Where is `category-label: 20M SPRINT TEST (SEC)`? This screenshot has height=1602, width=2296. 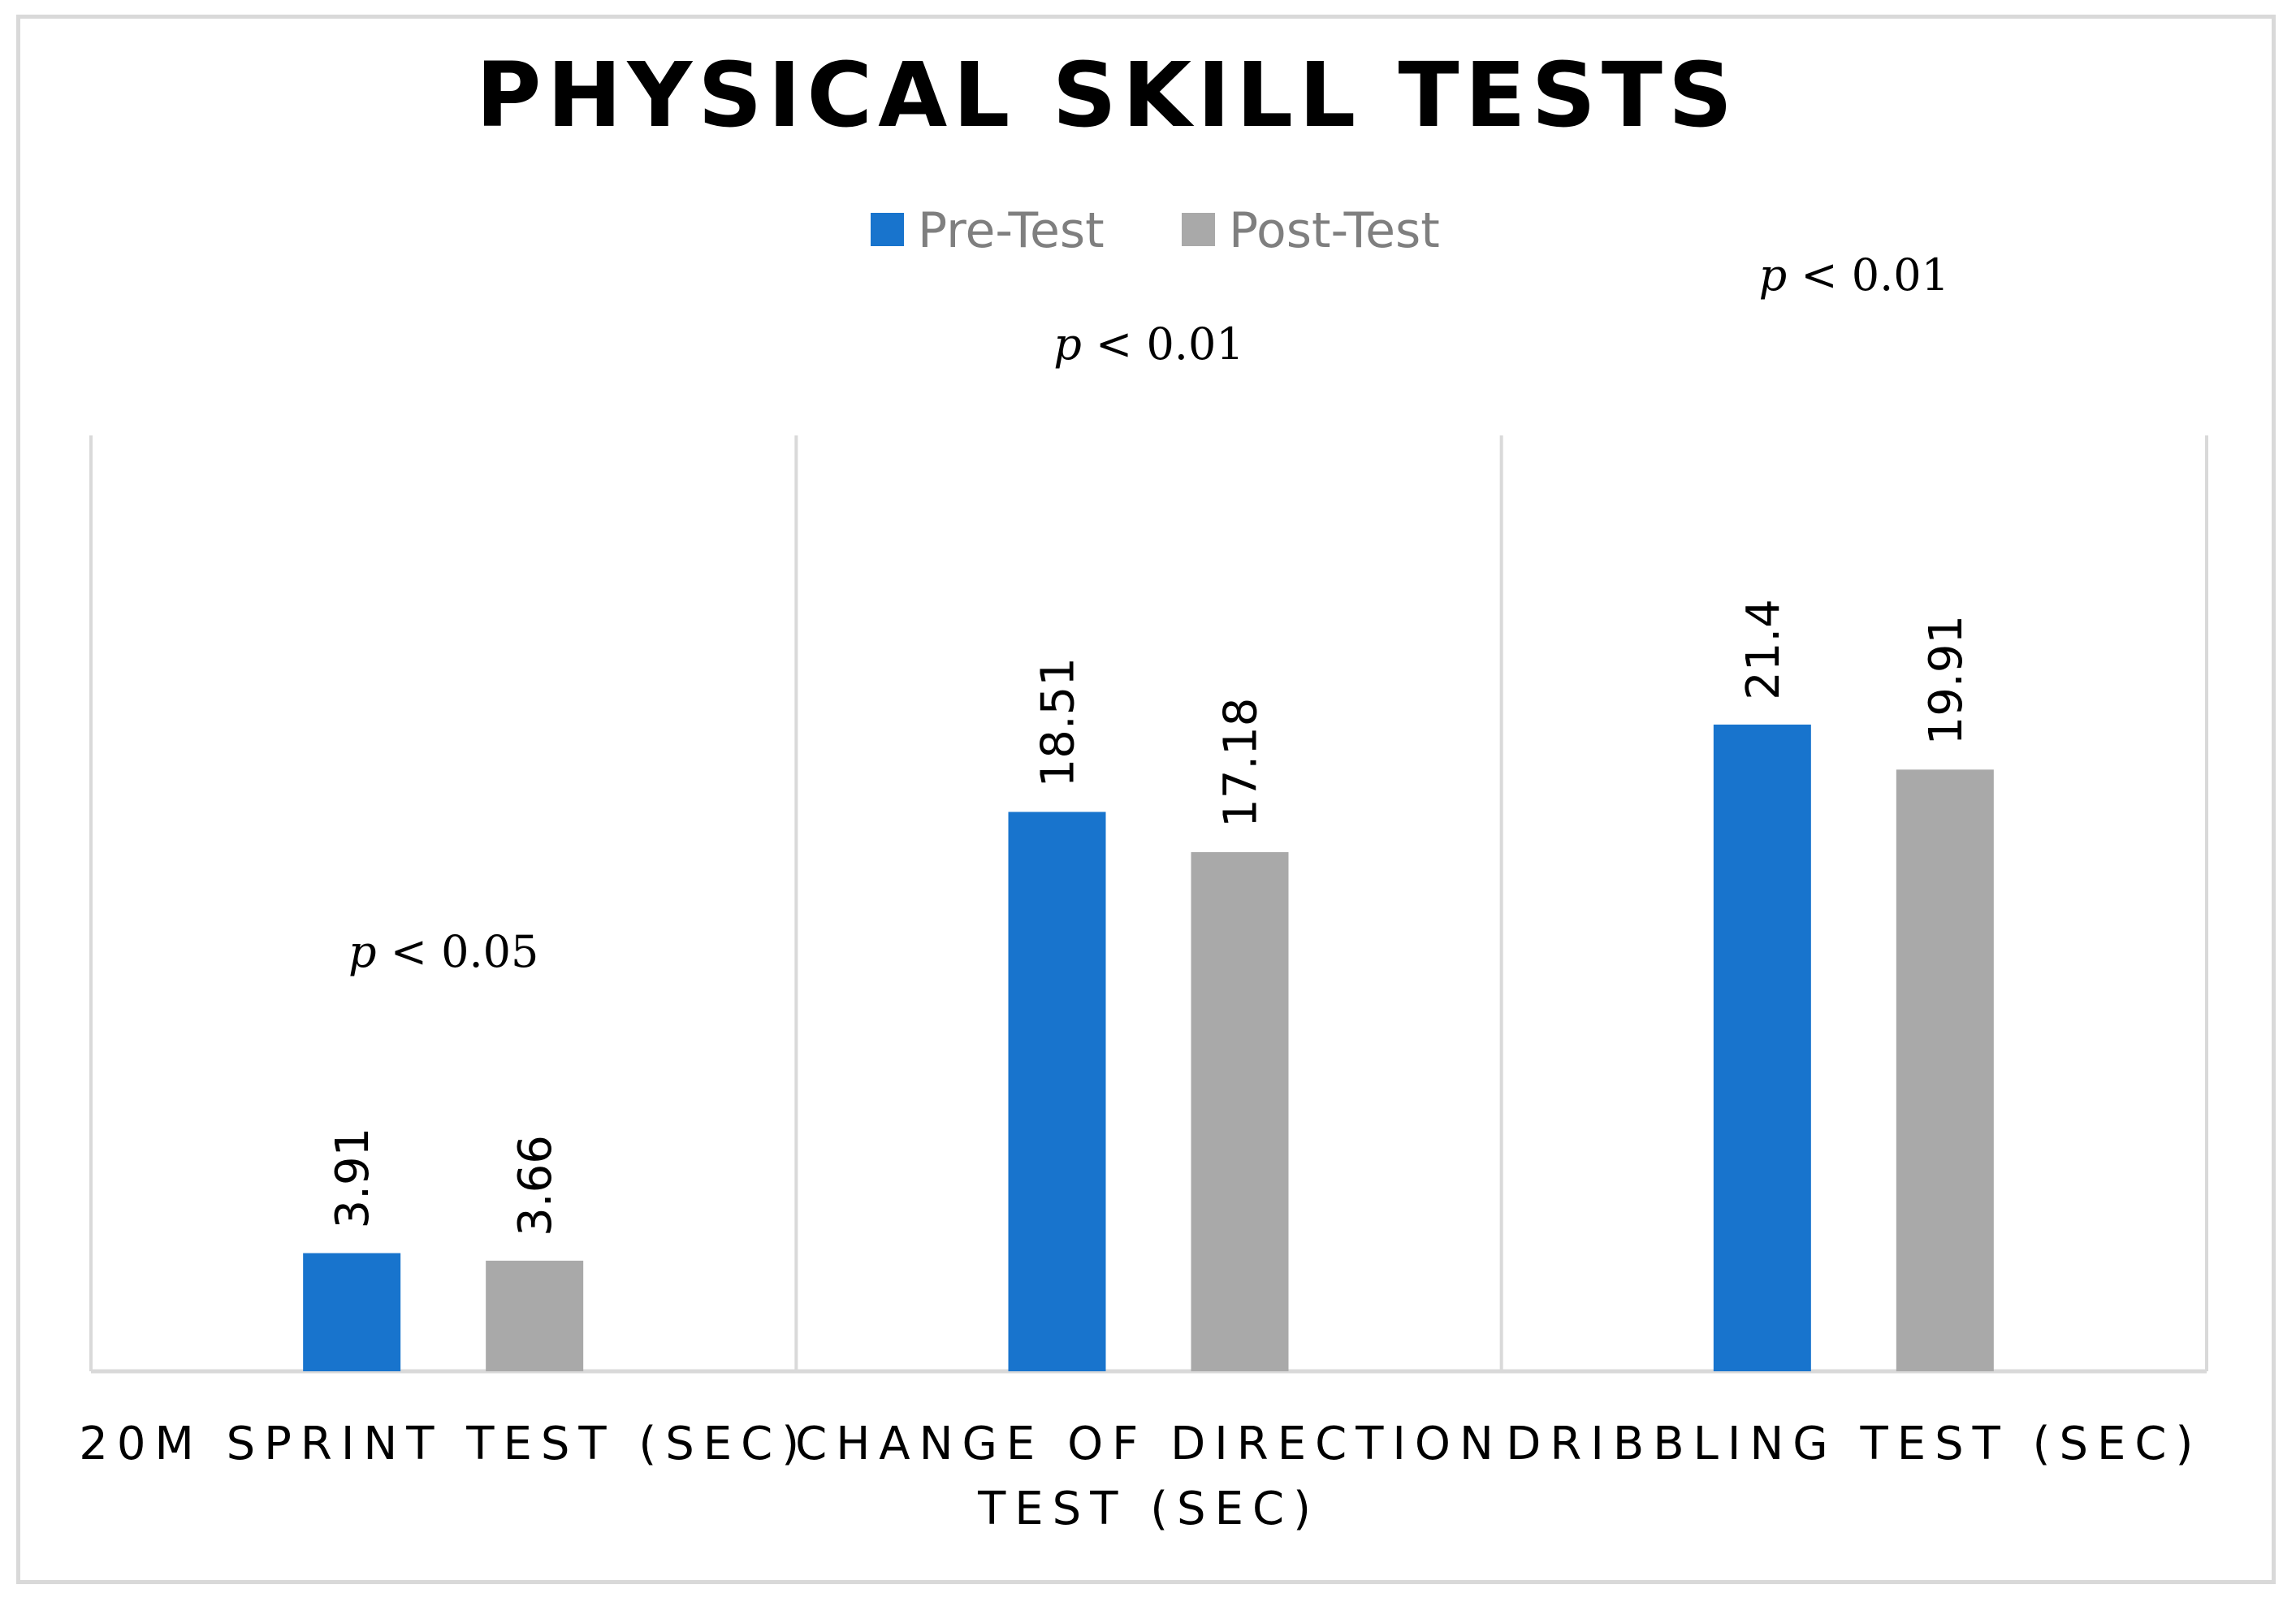
category-label: 20M SPRINT TEST (SEC) is located at coordinates (444, 1444).